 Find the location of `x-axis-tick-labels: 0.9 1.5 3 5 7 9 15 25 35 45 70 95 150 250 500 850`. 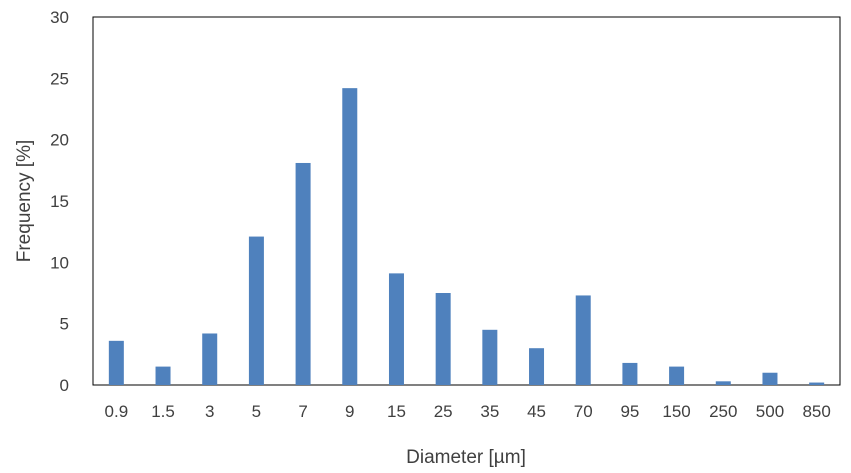

x-axis-tick-labels: 0.9 1.5 3 5 7 9 15 25 35 45 70 95 150 250 500 850 is located at coordinates (468, 411).